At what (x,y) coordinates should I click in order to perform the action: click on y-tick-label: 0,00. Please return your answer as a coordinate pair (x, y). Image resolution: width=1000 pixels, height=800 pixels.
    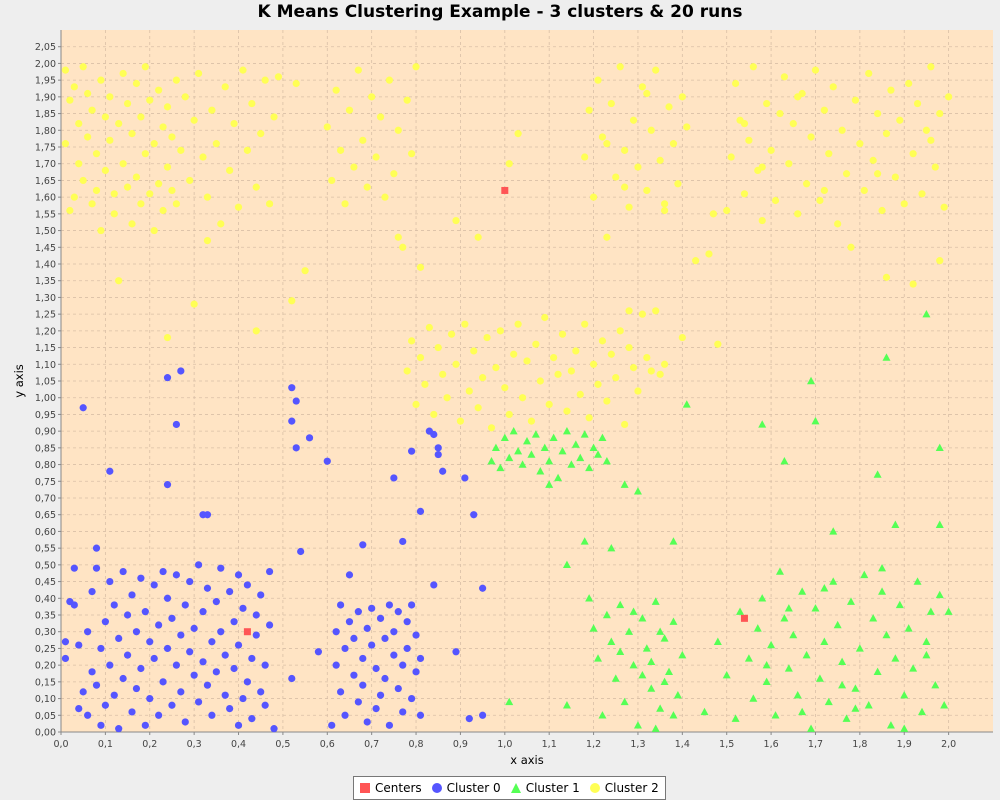
    Looking at the image, I should click on (45, 733).